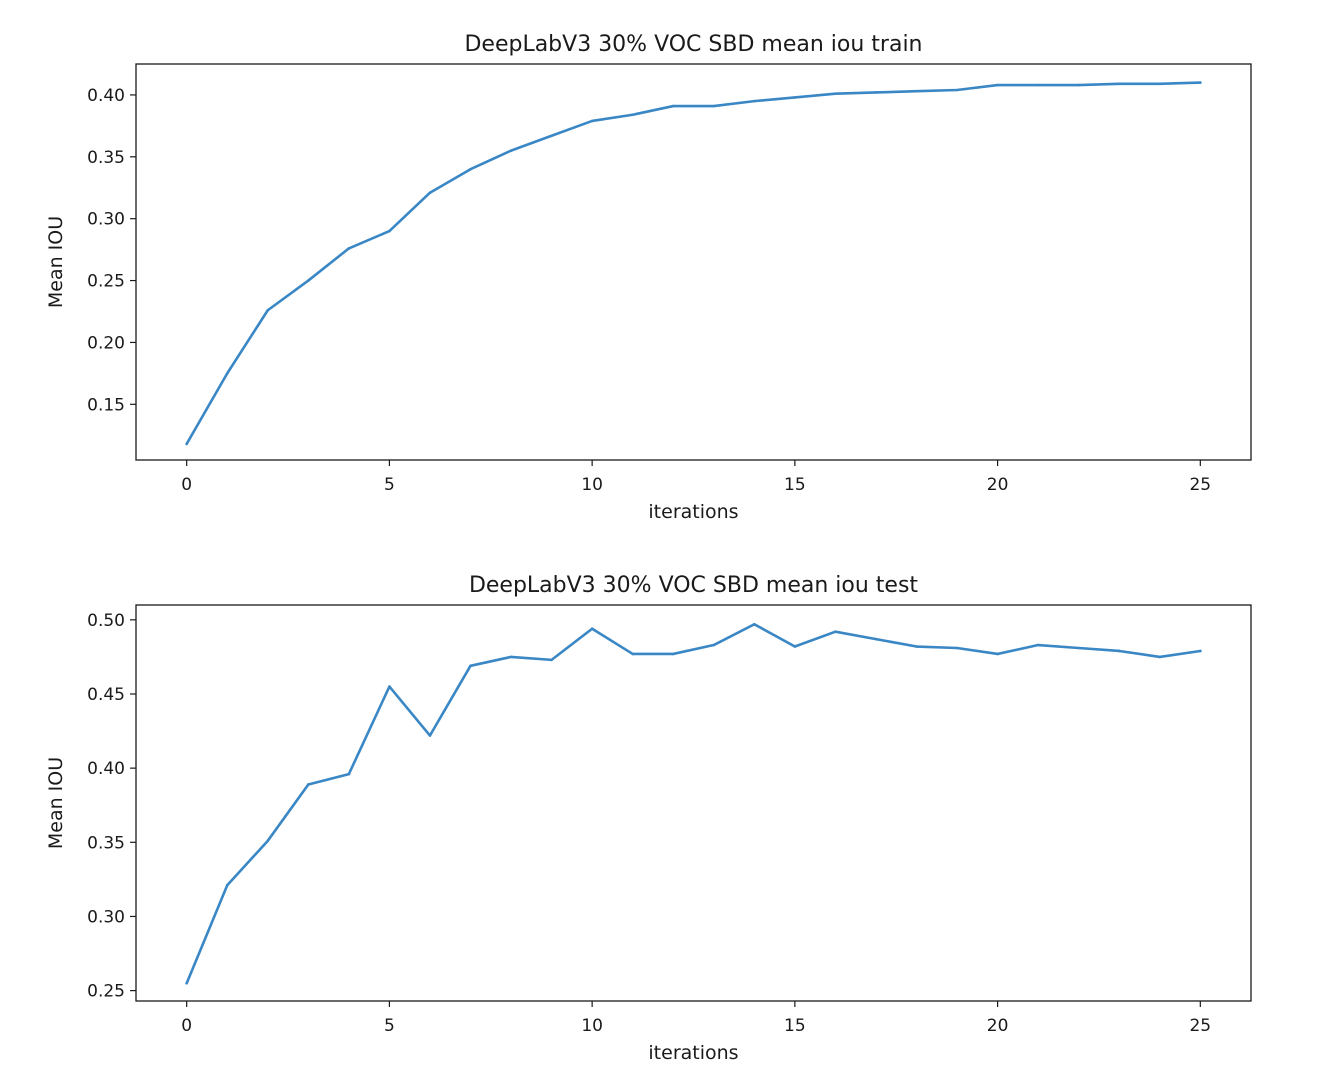  What do you see at coordinates (106, 621) in the screenshot?
I see `y-tick-label: 0.50` at bounding box center [106, 621].